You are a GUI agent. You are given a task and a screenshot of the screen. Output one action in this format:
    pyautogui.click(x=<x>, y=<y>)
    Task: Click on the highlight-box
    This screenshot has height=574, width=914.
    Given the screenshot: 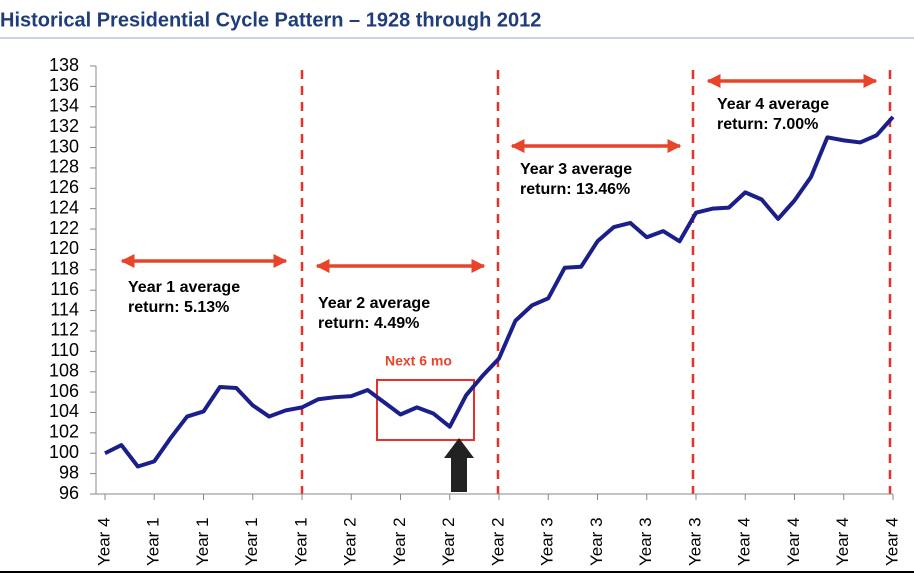 What is the action you would take?
    pyautogui.click(x=425, y=410)
    